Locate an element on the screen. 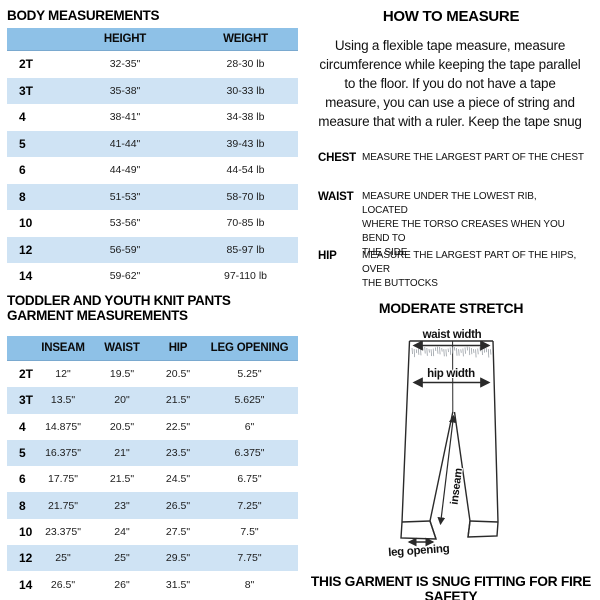 The height and width of the screenshot is (600, 600). measurement-arrows is located at coordinates (449, 443).